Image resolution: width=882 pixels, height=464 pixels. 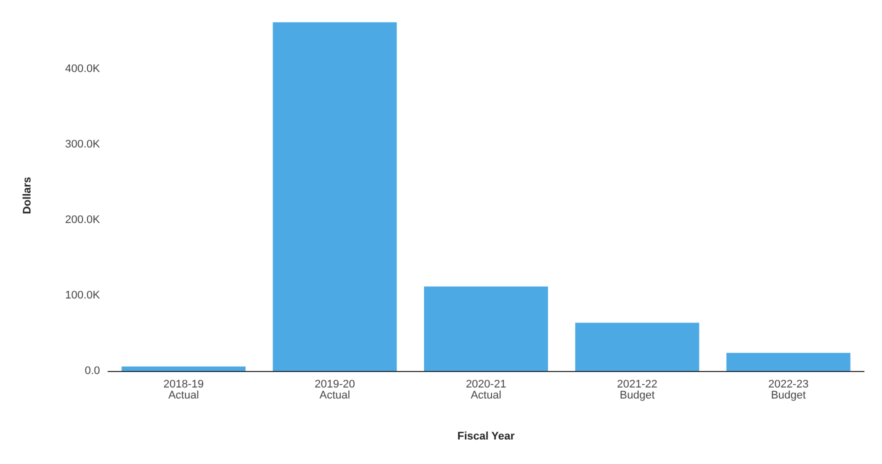 I want to click on x-tick-label: 2021-22 Budget, so click(x=637, y=390).